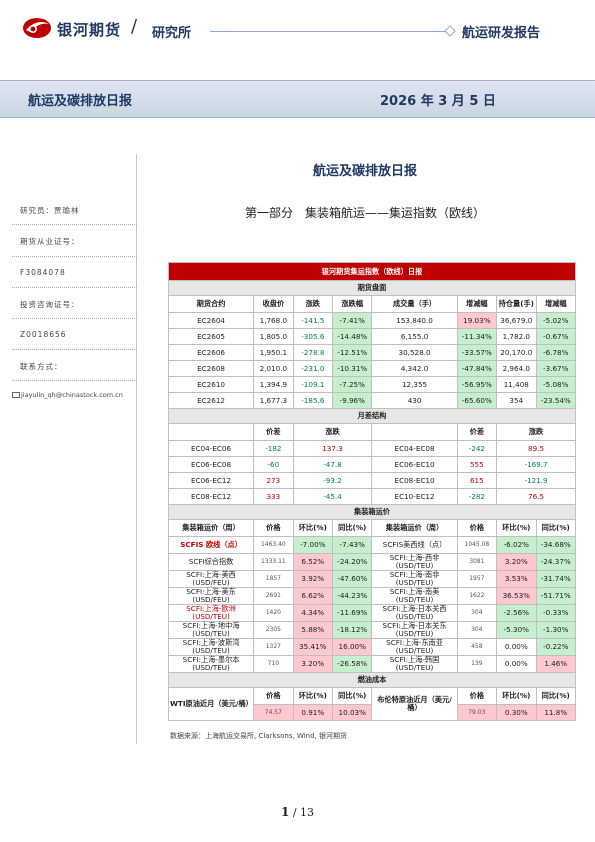  I want to click on table-cell: 1,782.0, so click(516, 336).